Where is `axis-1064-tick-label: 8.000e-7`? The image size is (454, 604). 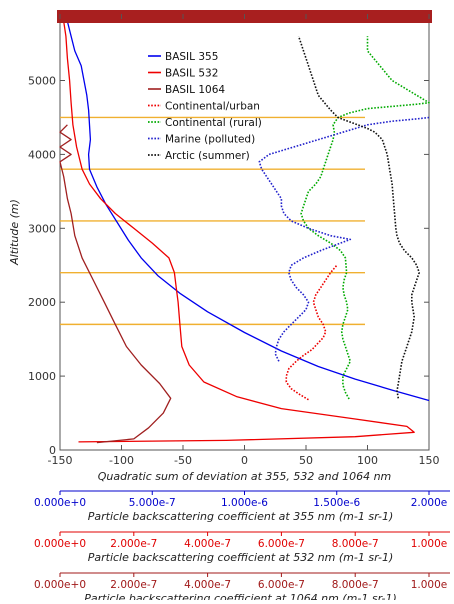 axis-1064-tick-label: 8.000e-7 is located at coordinates (355, 585).